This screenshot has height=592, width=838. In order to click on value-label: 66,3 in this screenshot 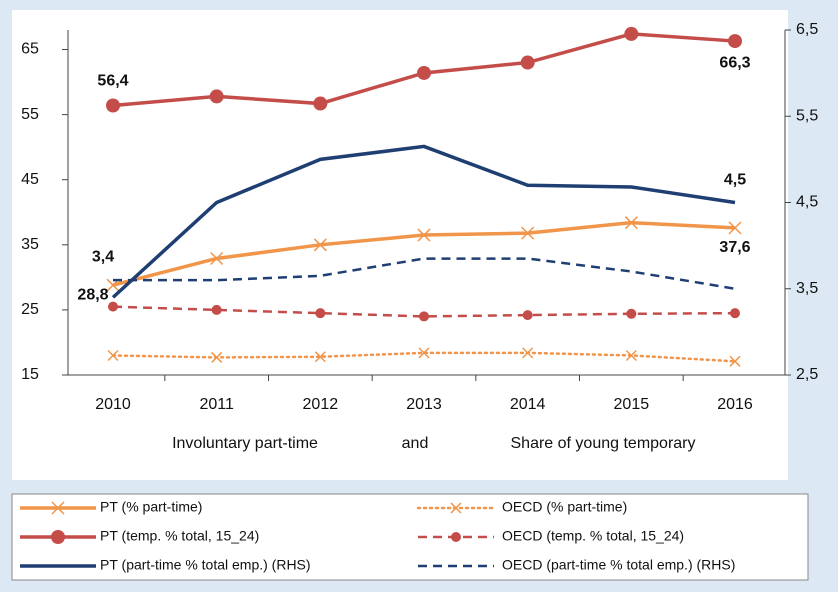, I will do `click(734, 62)`.